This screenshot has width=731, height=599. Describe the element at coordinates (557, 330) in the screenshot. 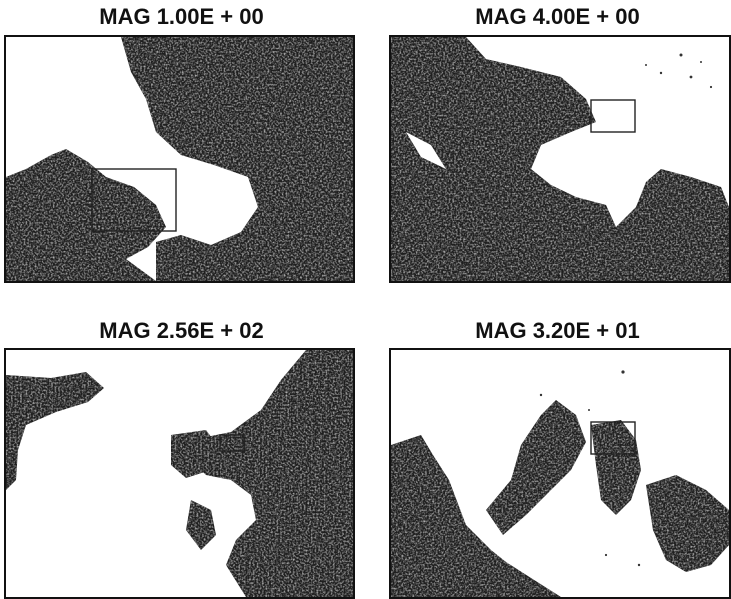

I see `caption-mag-4: MAG 3.20E + 01` at that location.